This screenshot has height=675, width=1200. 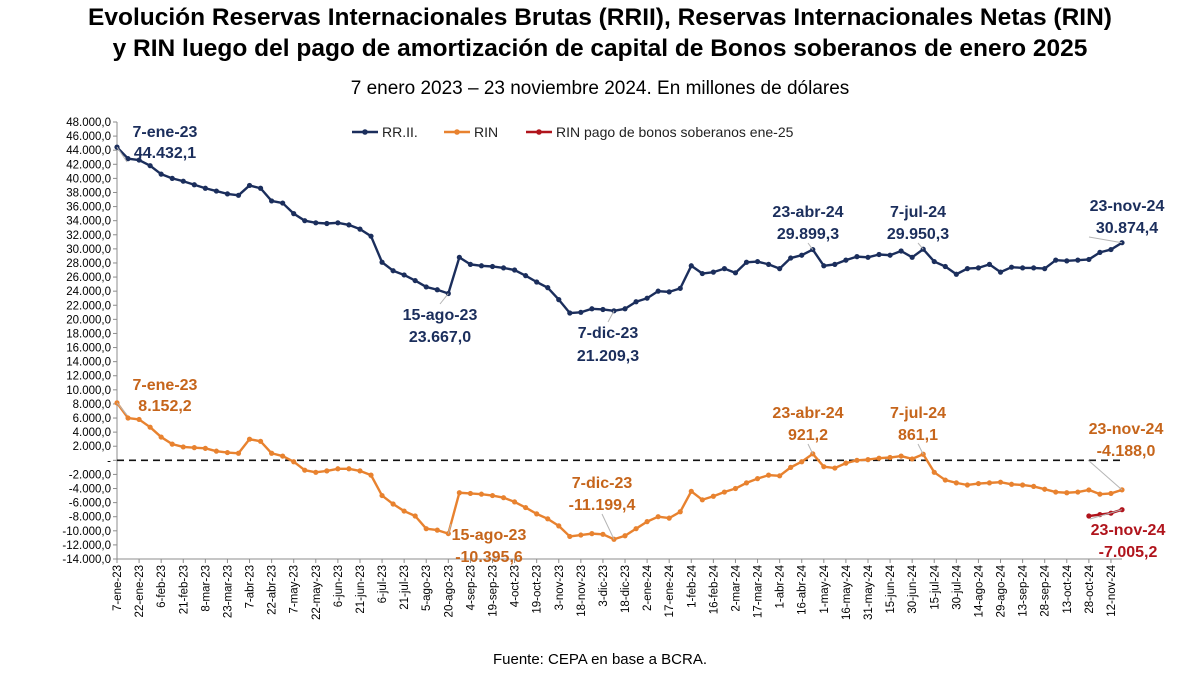 What do you see at coordinates (493, 591) in the screenshot?
I see `x-tick-label: 19-sep-23` at bounding box center [493, 591].